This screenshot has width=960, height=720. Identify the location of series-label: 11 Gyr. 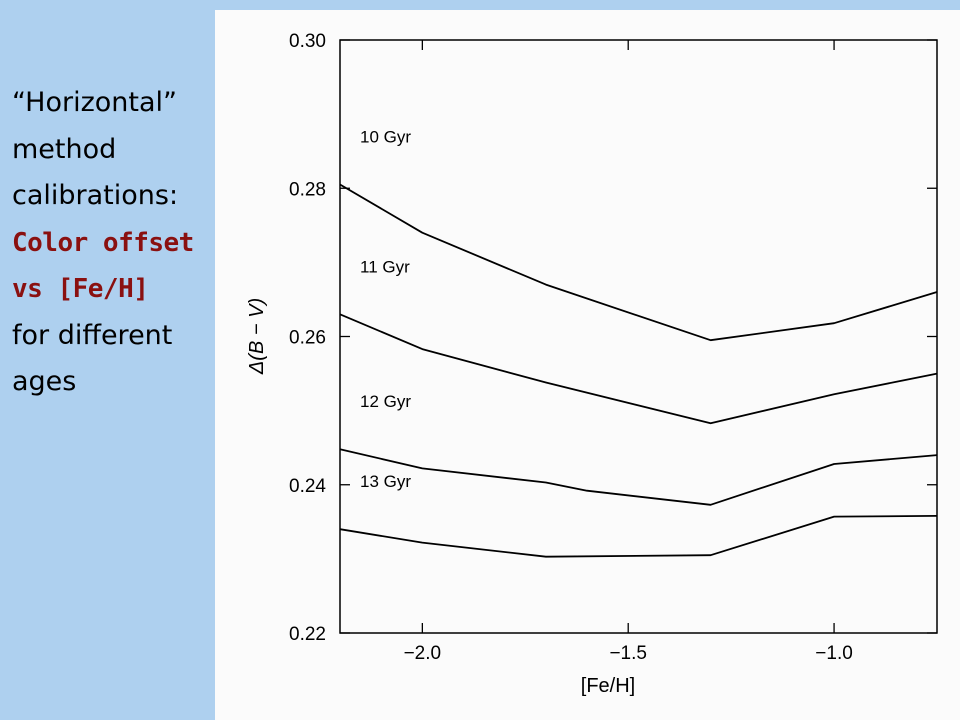
(385, 266).